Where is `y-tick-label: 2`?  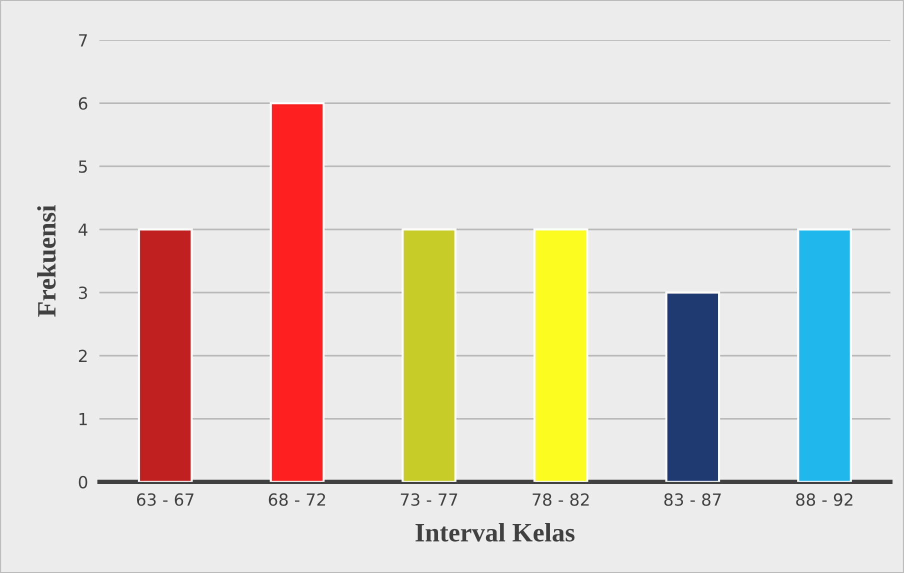 y-tick-label: 2 is located at coordinates (82, 356).